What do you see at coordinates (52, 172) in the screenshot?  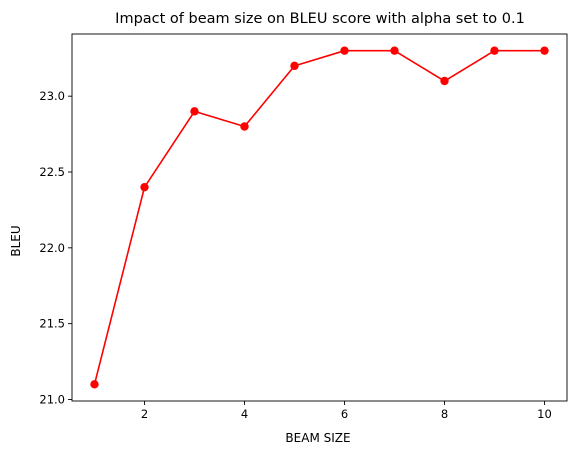 I see `y-tick-label: 22.5` at bounding box center [52, 172].